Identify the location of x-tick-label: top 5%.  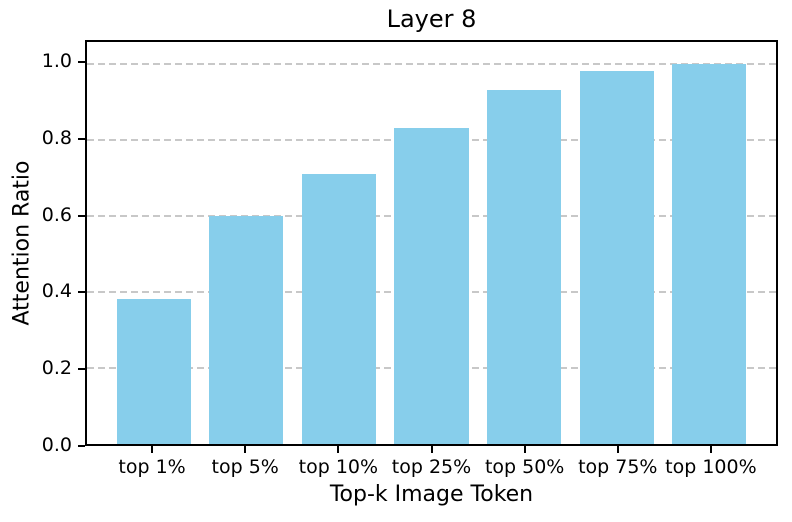
(245, 467).